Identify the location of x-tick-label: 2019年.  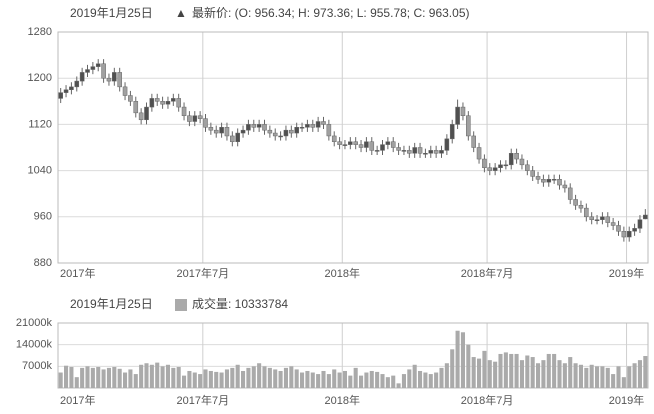
(626, 400).